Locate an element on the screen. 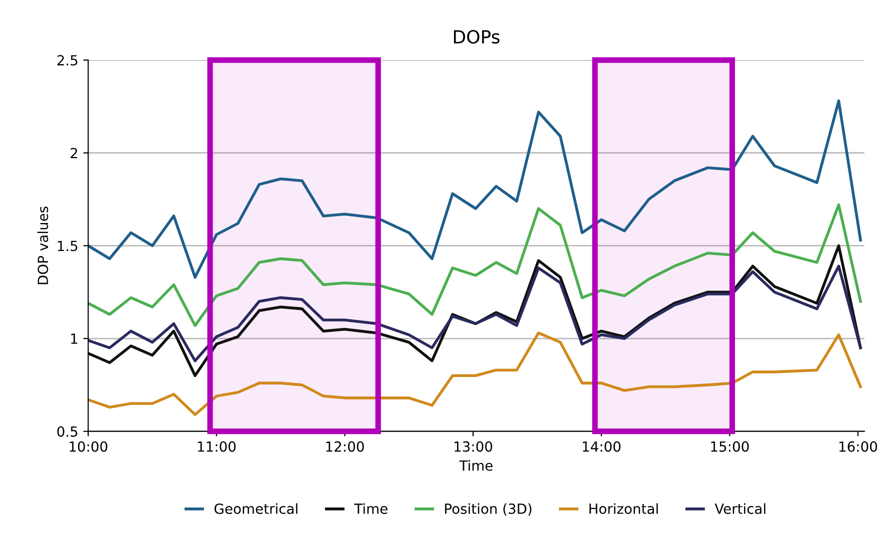 Image resolution: width=882 pixels, height=546 pixels. legend-label: Time is located at coordinates (371, 508).